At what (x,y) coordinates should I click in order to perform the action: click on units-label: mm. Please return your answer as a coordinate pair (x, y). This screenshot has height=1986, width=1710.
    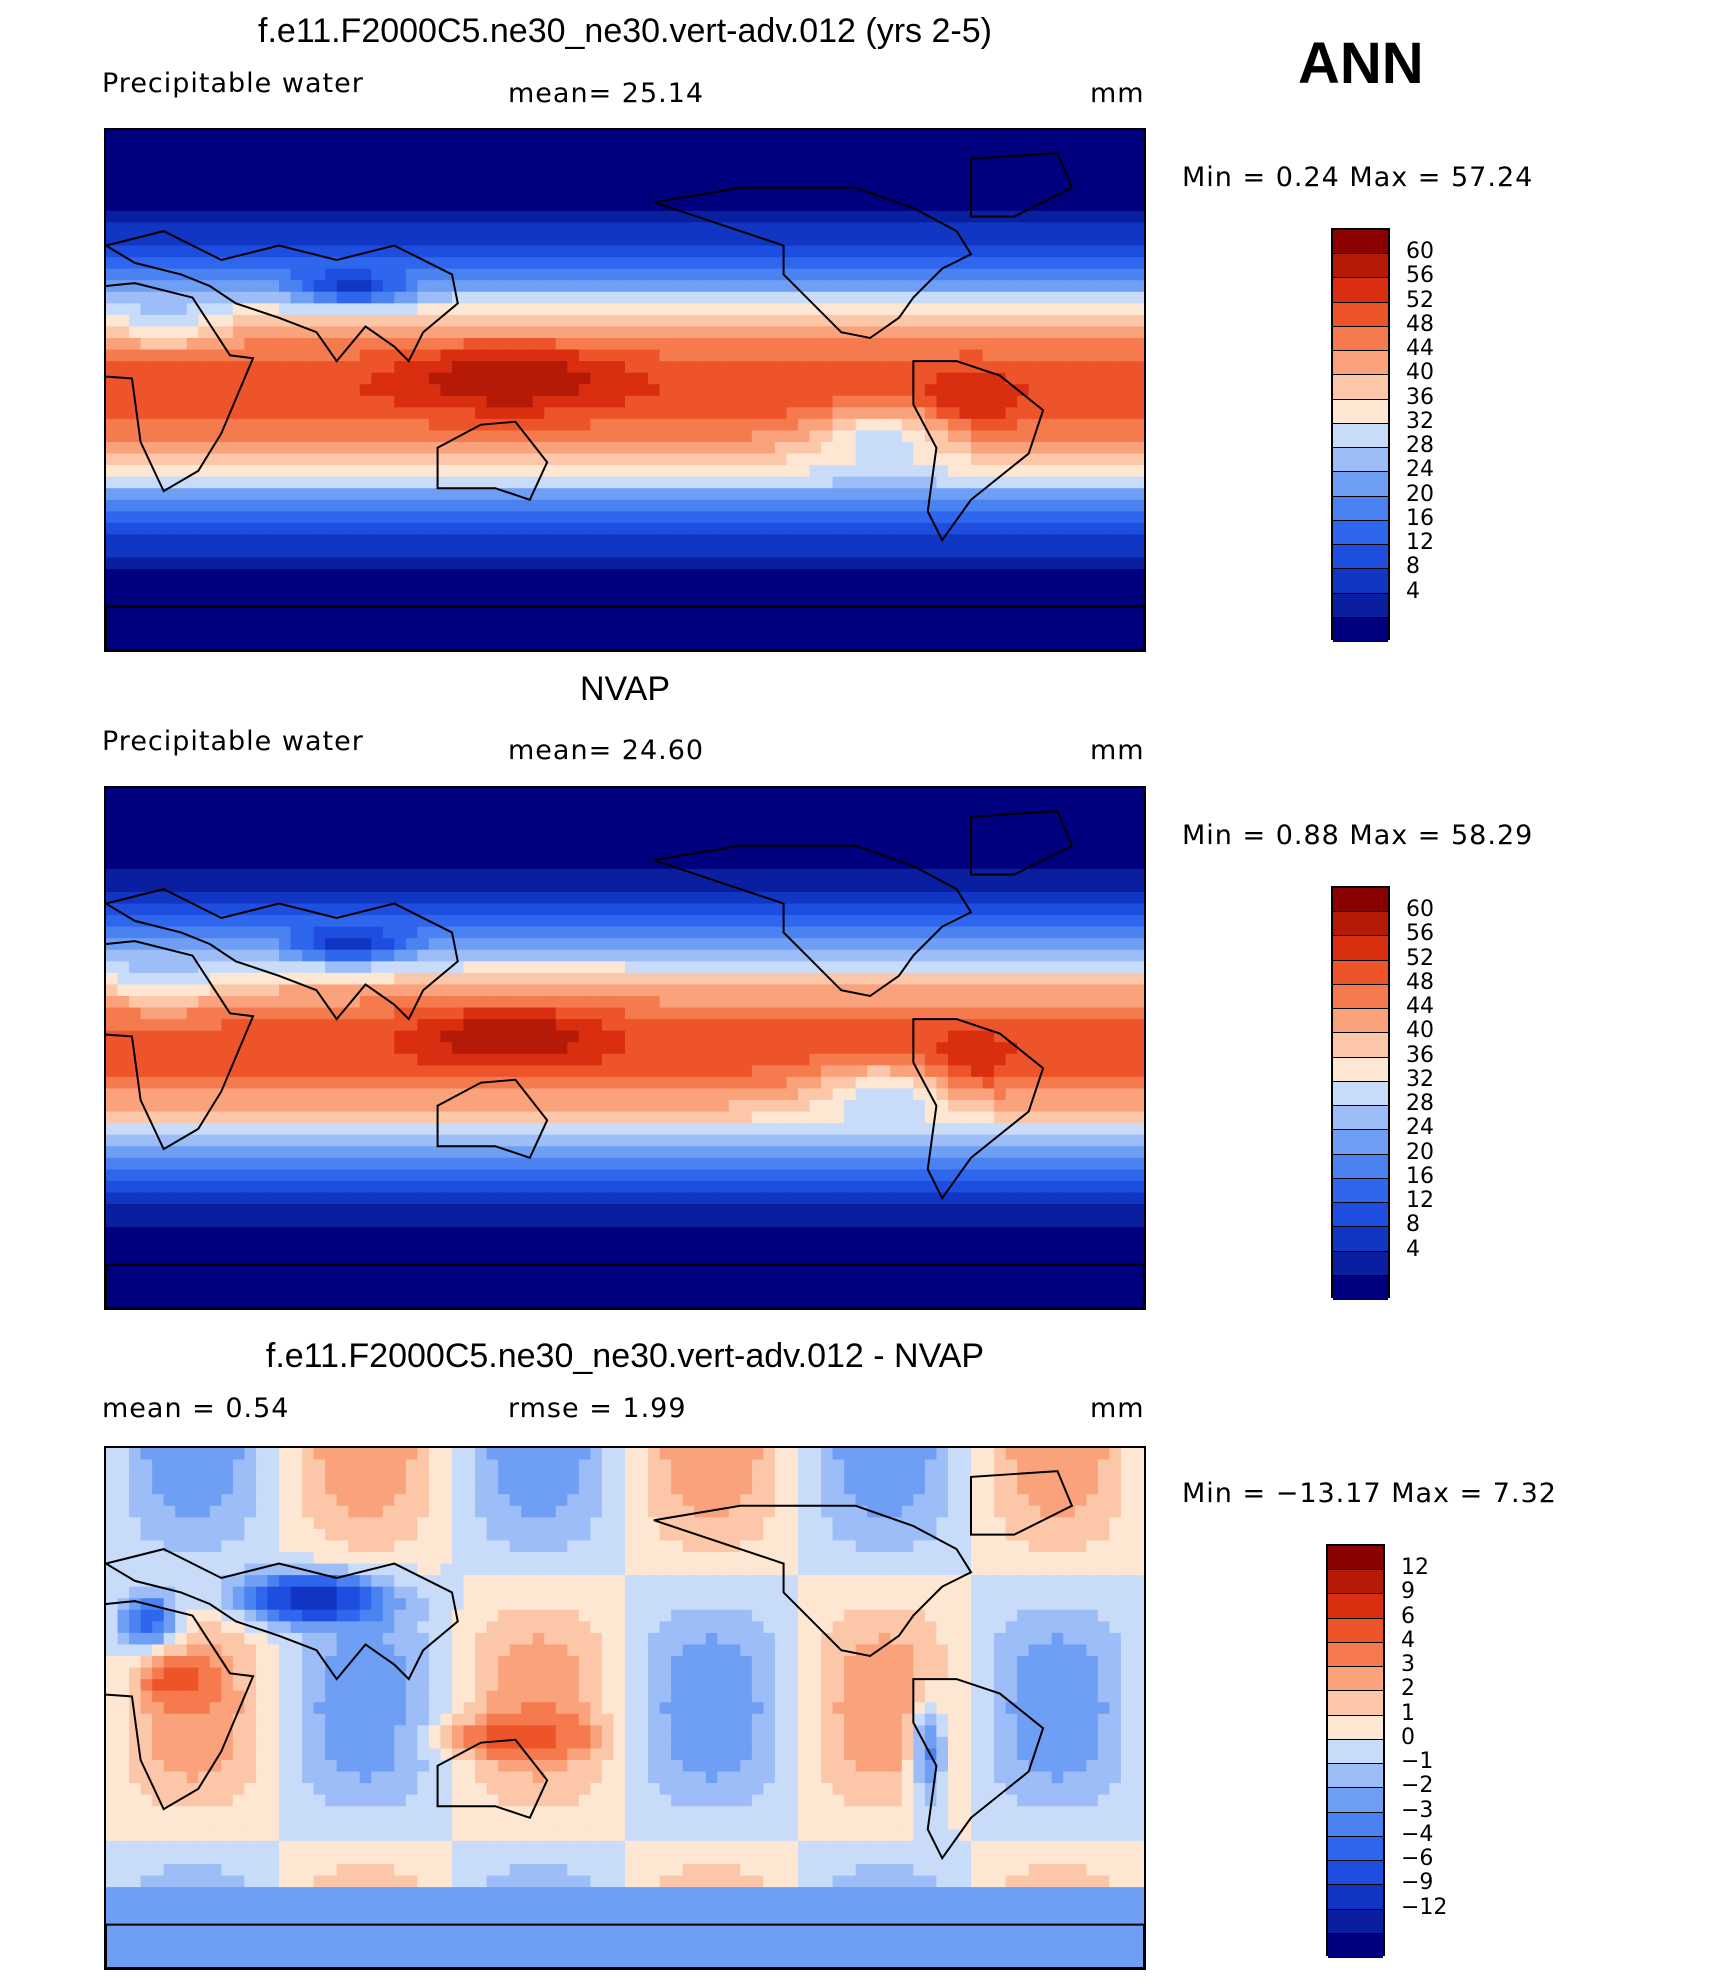
    Looking at the image, I should click on (1117, 1408).